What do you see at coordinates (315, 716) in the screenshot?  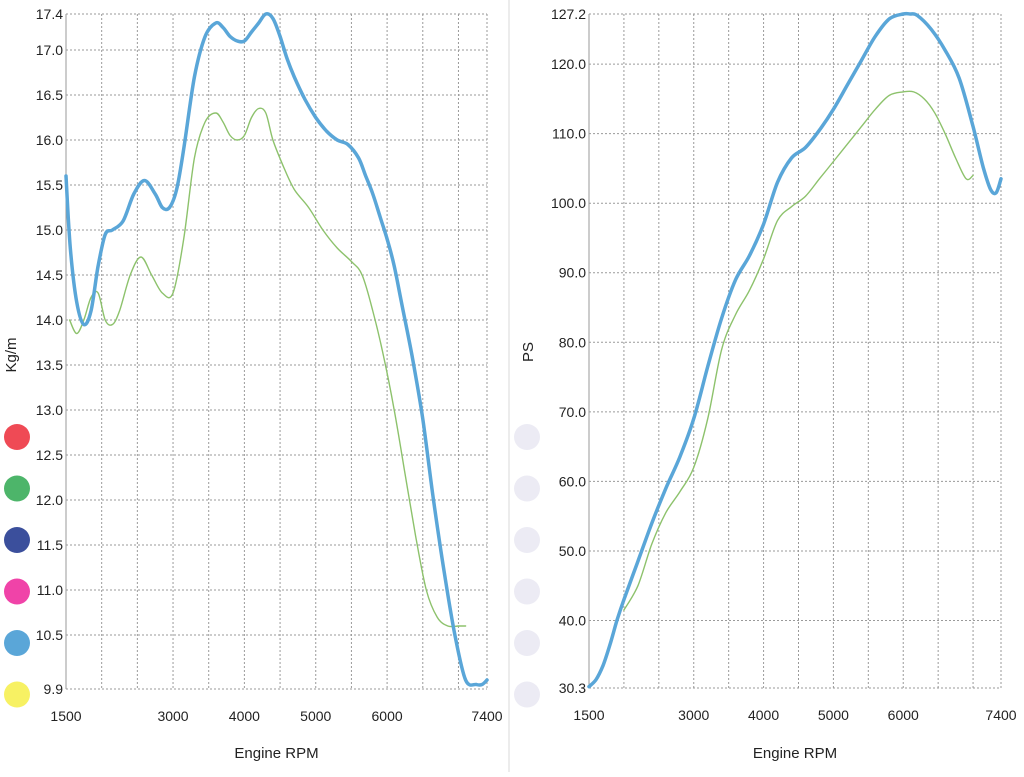 I see `torque-x-tick-label: 5000` at bounding box center [315, 716].